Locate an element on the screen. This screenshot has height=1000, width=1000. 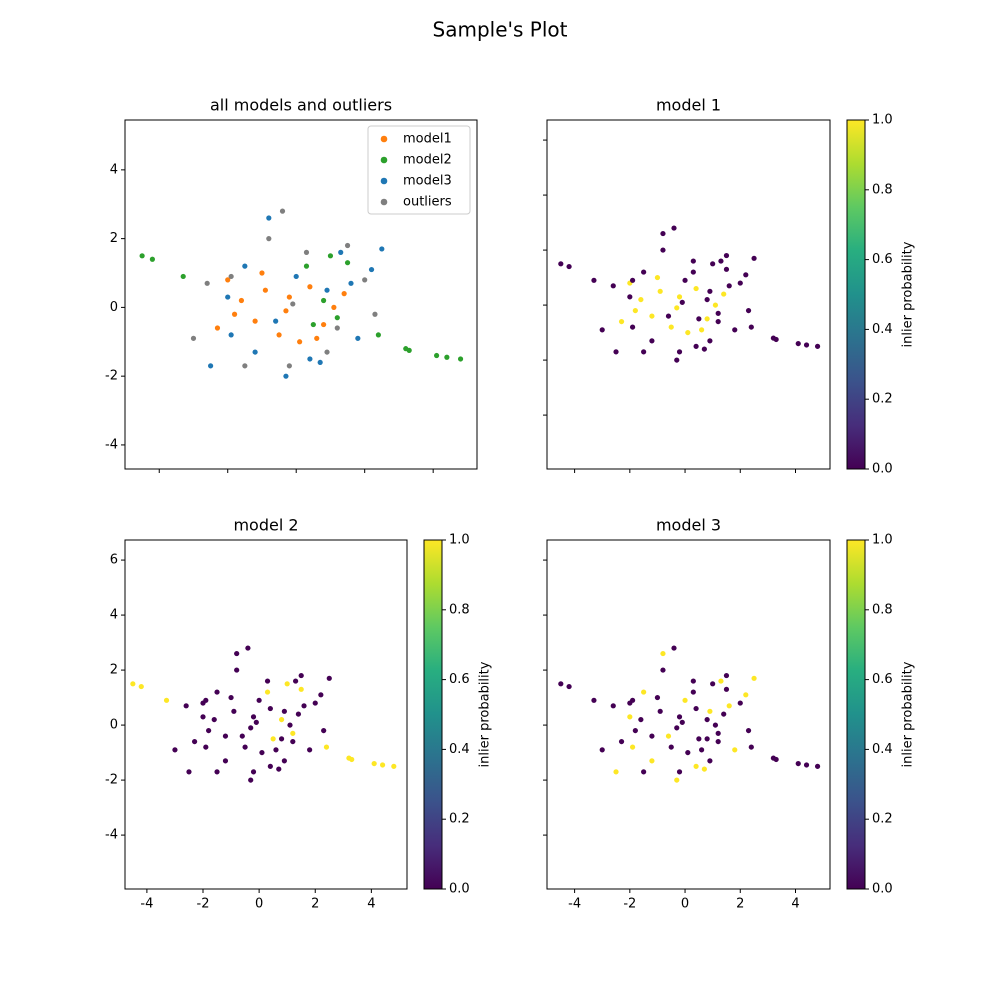
y-tick-label: -2 is located at coordinates (111, 376).